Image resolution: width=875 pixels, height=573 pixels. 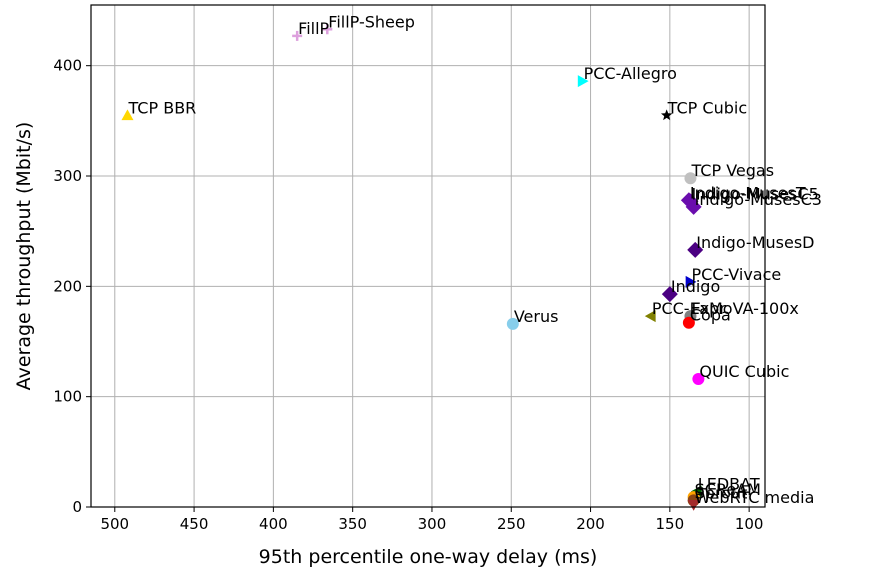 What do you see at coordinates (161, 107) in the screenshot?
I see `point-label: TCP BBR` at bounding box center [161, 107].